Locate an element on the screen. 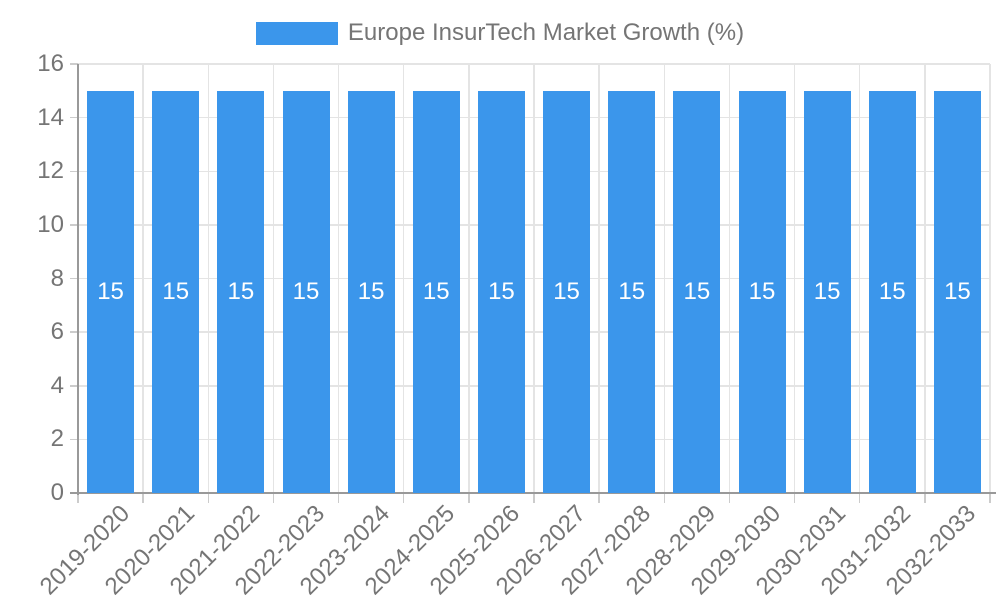 The width and height of the screenshot is (1000, 600). legend-swatch is located at coordinates (296, 33).